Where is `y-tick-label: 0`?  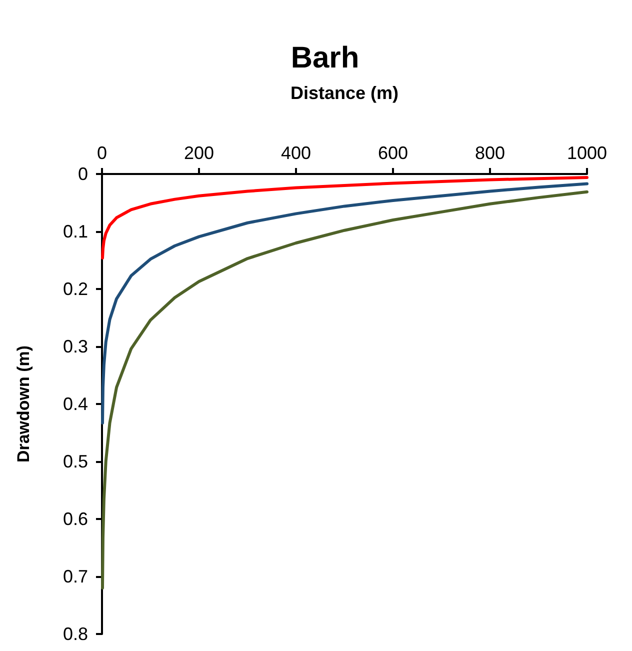 y-tick-label: 0 is located at coordinates (83, 174).